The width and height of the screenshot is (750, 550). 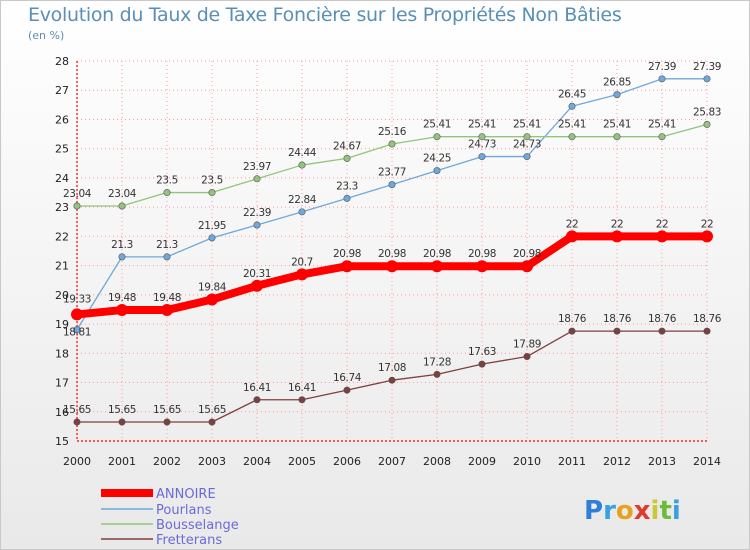 What do you see at coordinates (212, 461) in the screenshot?
I see `x-tick-label: 2003` at bounding box center [212, 461].